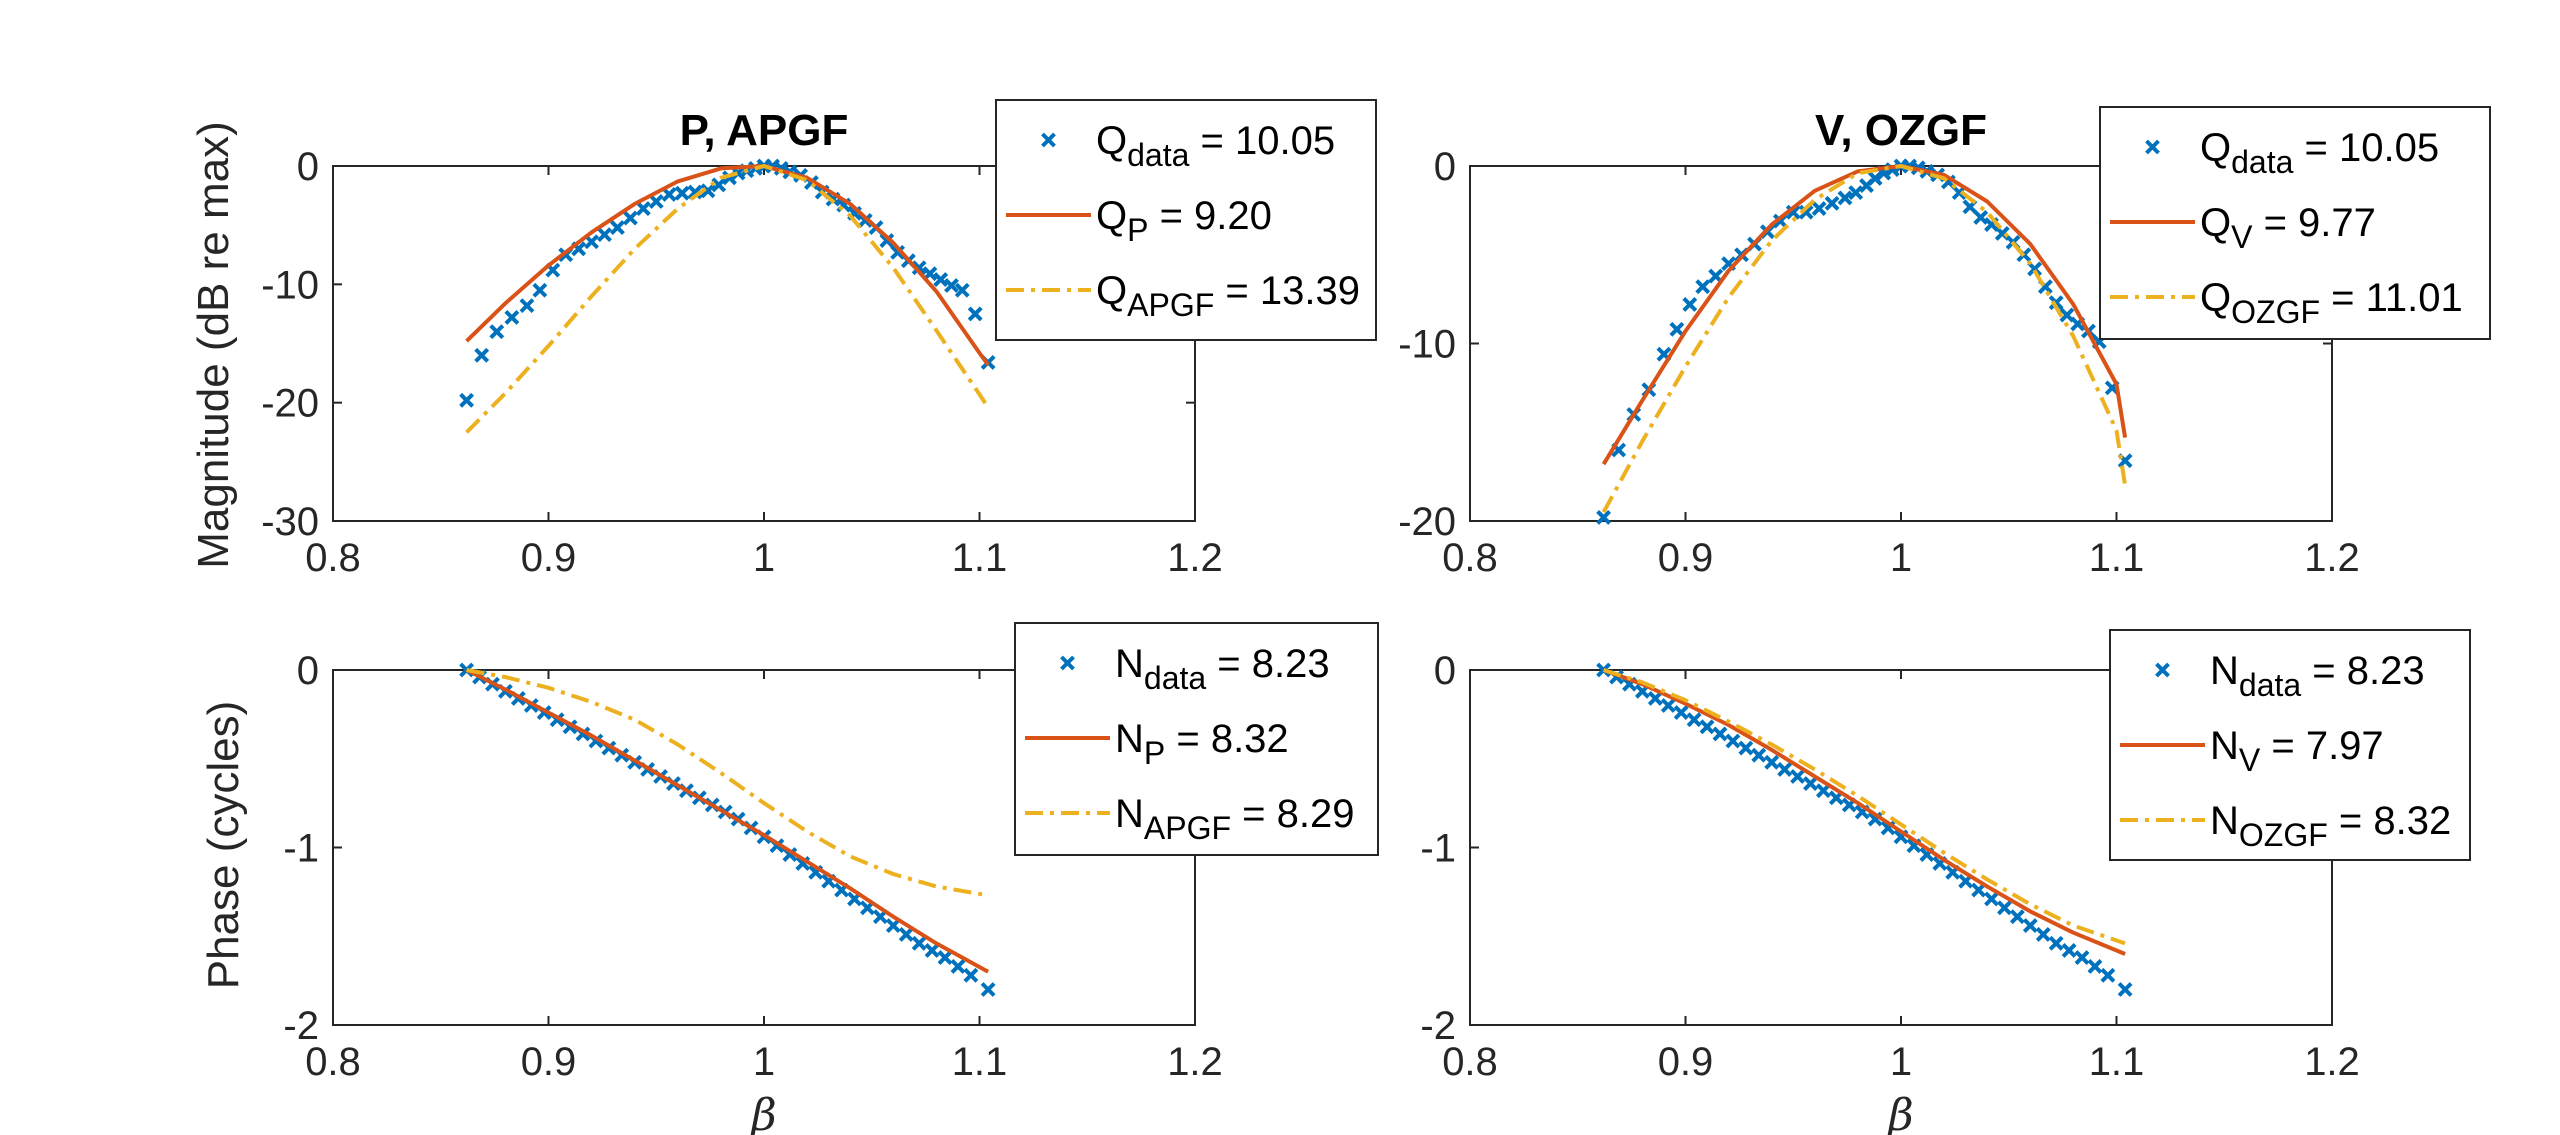 Image resolution: width=2560 pixels, height=1135 pixels. What do you see at coordinates (2117, 558) in the screenshot?
I see `x-tick-label: 1.1` at bounding box center [2117, 558].